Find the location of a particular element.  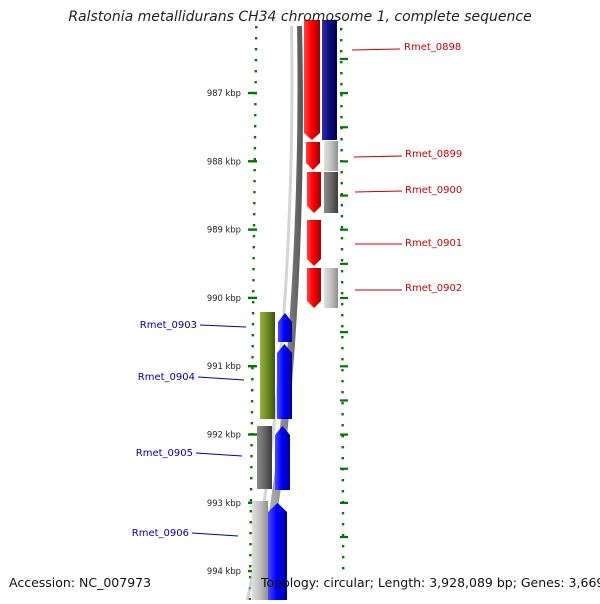

gene-feature-dark-bar is located at coordinates (264, 457).